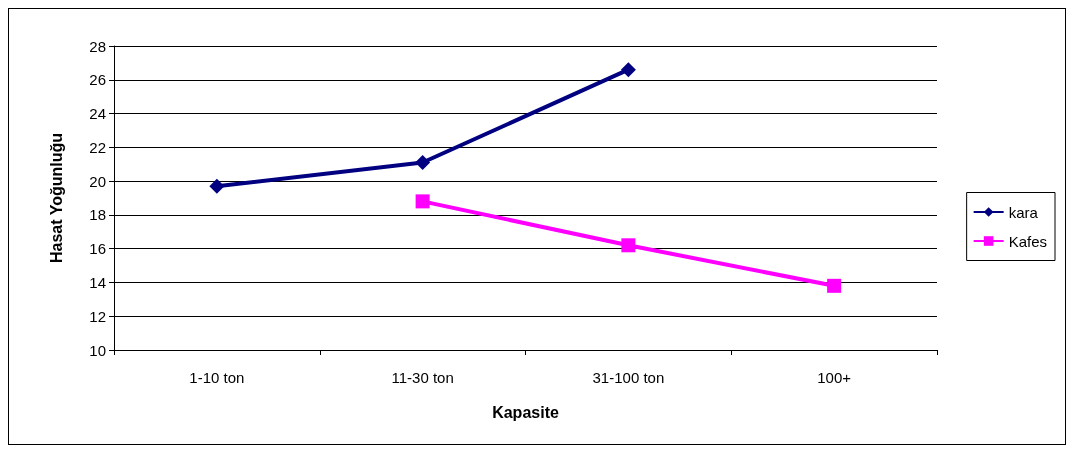 The width and height of the screenshot is (1074, 453). I want to click on legend-label: kara, so click(1023, 212).